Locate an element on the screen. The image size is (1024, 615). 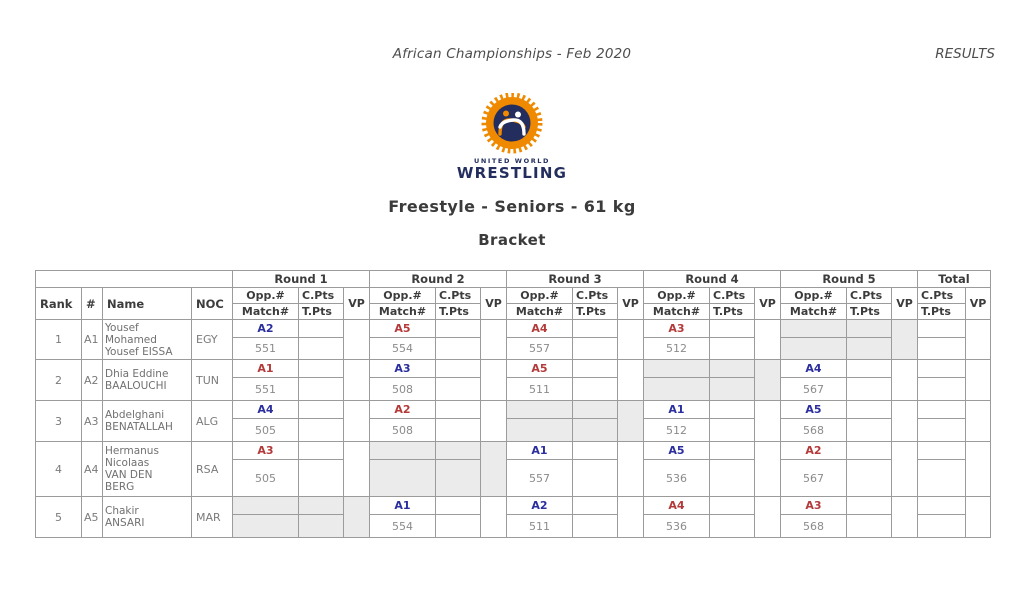
logo-text-wrestling: WRESTLING is located at coordinates (512, 173).